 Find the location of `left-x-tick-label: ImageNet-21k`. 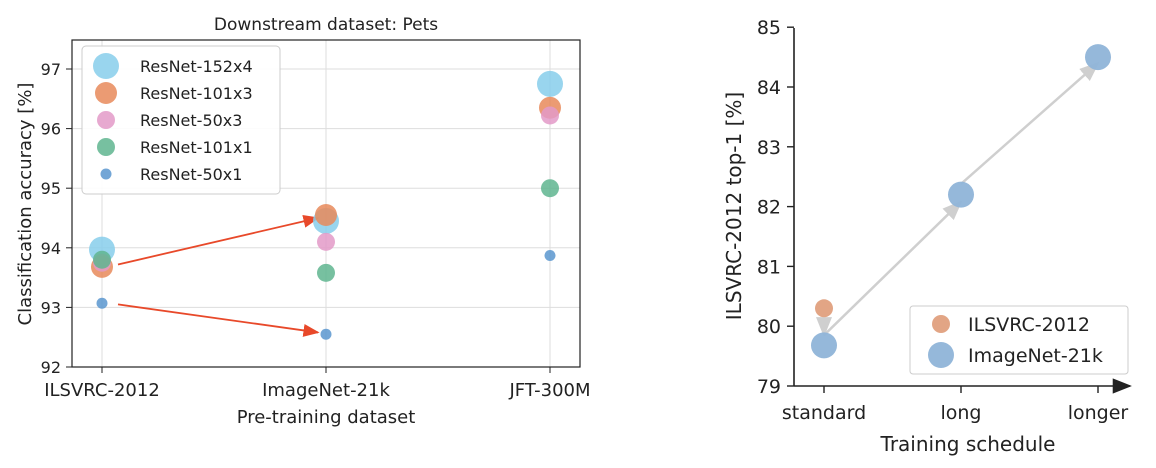

left-x-tick-label: ImageNet-21k is located at coordinates (326, 390).